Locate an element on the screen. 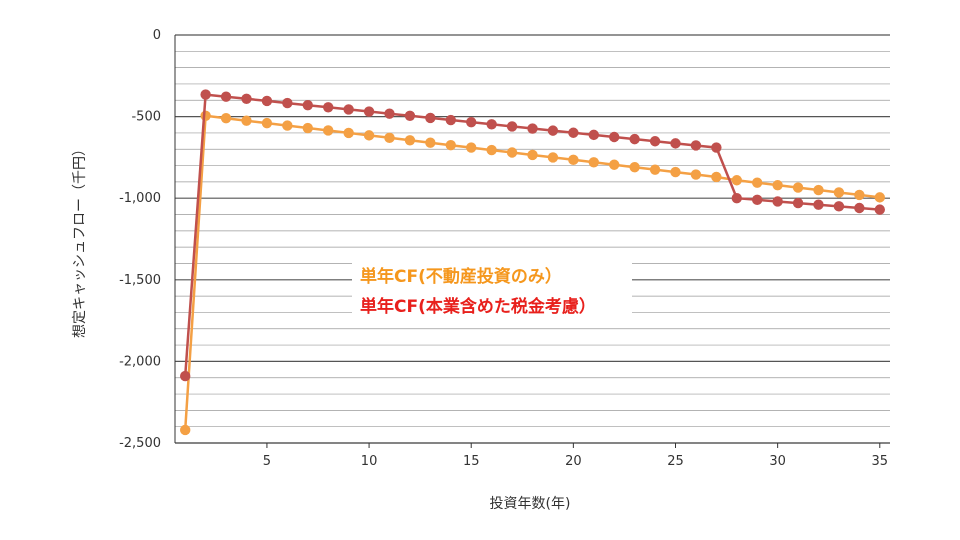 The height and width of the screenshot is (540, 960). x-tick-labels: 5 10 15 20 25 30 35 is located at coordinates (575, 456).